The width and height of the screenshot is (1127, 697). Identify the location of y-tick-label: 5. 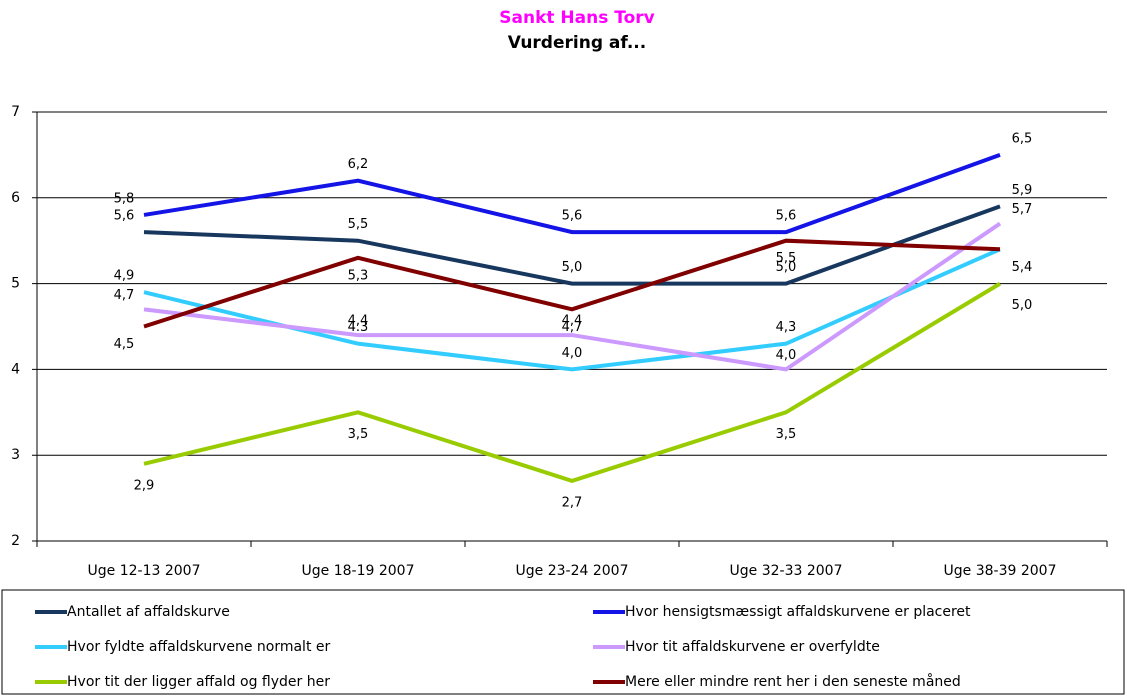
(15, 284).